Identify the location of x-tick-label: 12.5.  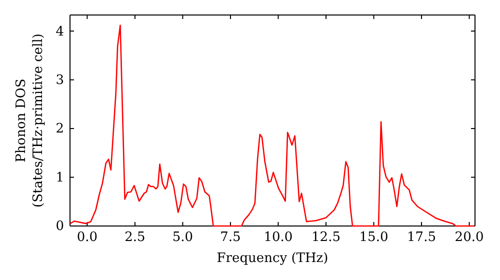
(326, 238).